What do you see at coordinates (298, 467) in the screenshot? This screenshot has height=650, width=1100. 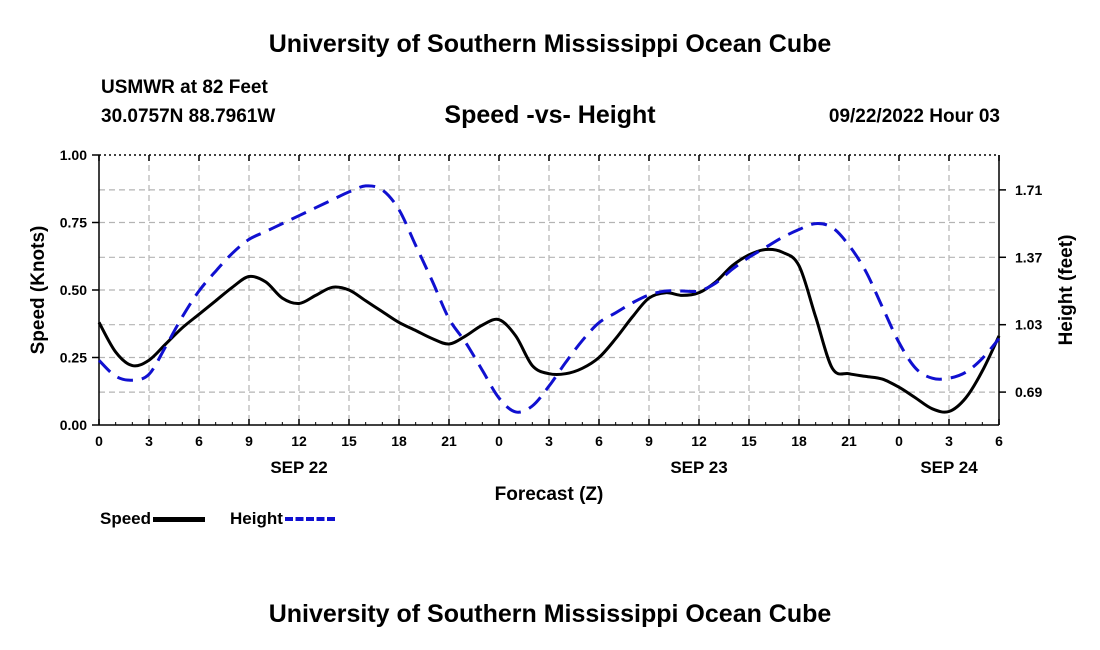 I see `date-label: SEP 22` at bounding box center [298, 467].